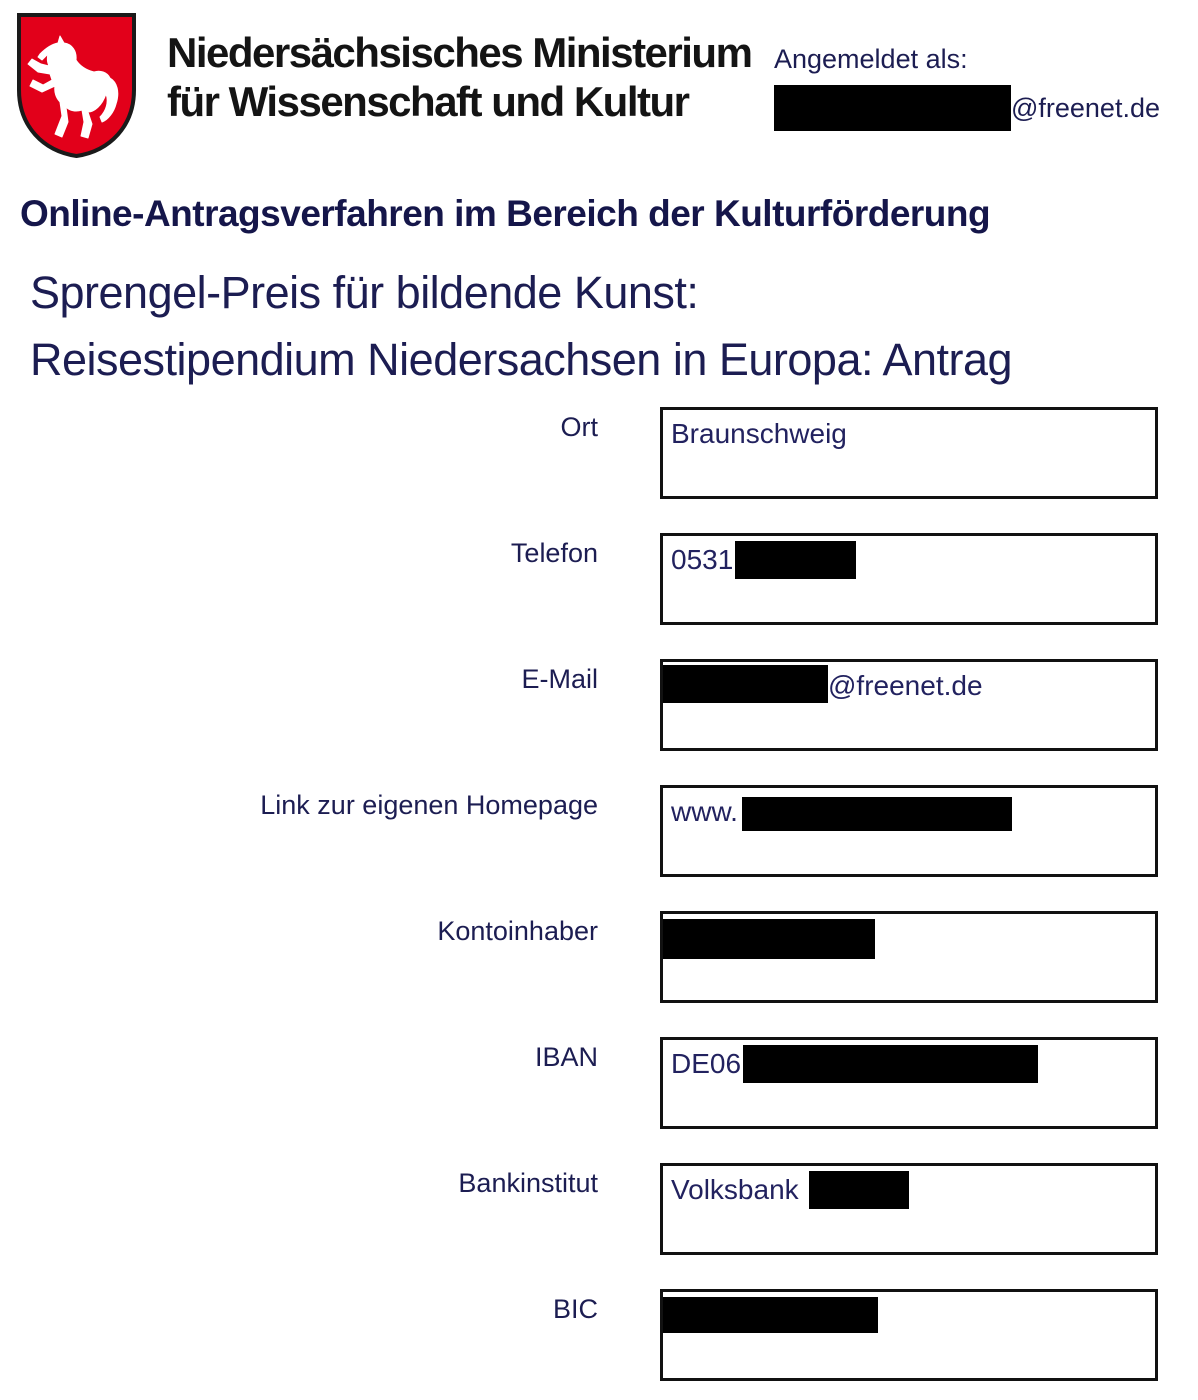 This screenshot has width=1198, height=1400. I want to click on form-row-bic: BIC, so click(599, 1335).